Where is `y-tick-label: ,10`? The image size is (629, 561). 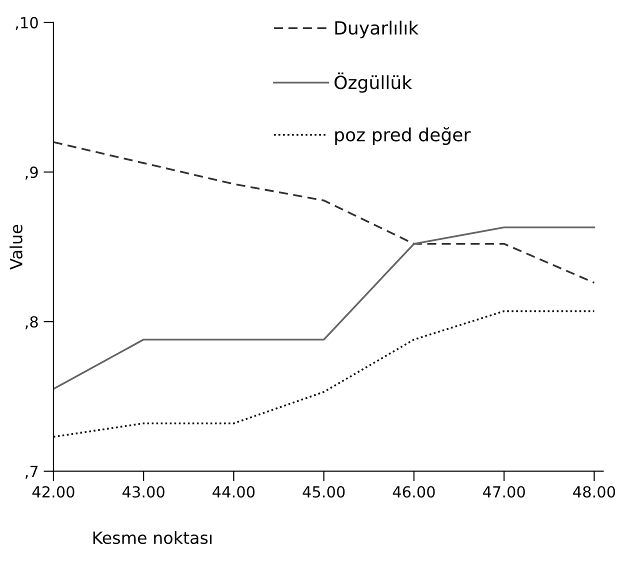 y-tick-label: ,10 is located at coordinates (27, 23).